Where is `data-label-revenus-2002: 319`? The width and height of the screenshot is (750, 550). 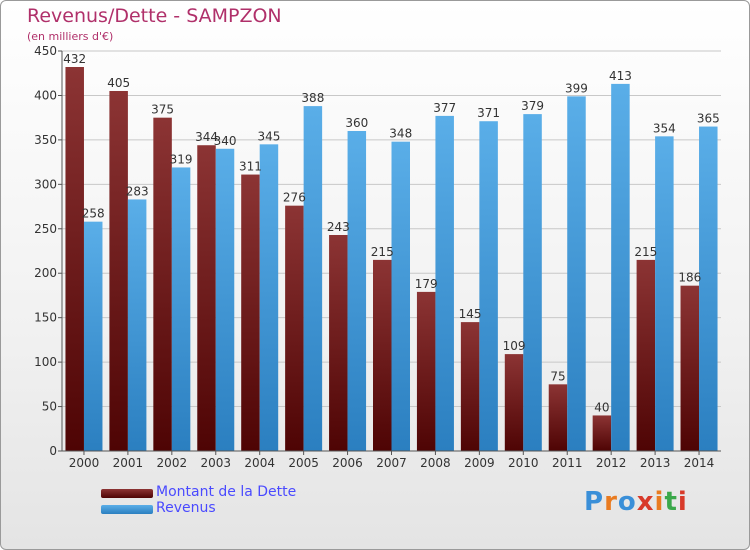
data-label-revenus-2002: 319 is located at coordinates (181, 159).